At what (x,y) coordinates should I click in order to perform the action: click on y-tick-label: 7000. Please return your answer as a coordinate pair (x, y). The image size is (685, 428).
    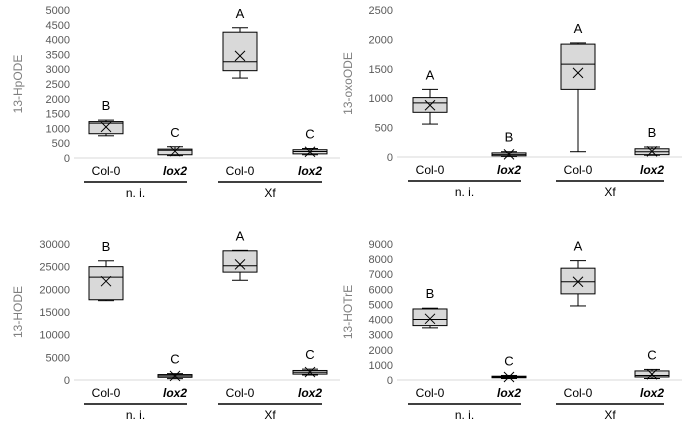
    Looking at the image, I should click on (381, 275).